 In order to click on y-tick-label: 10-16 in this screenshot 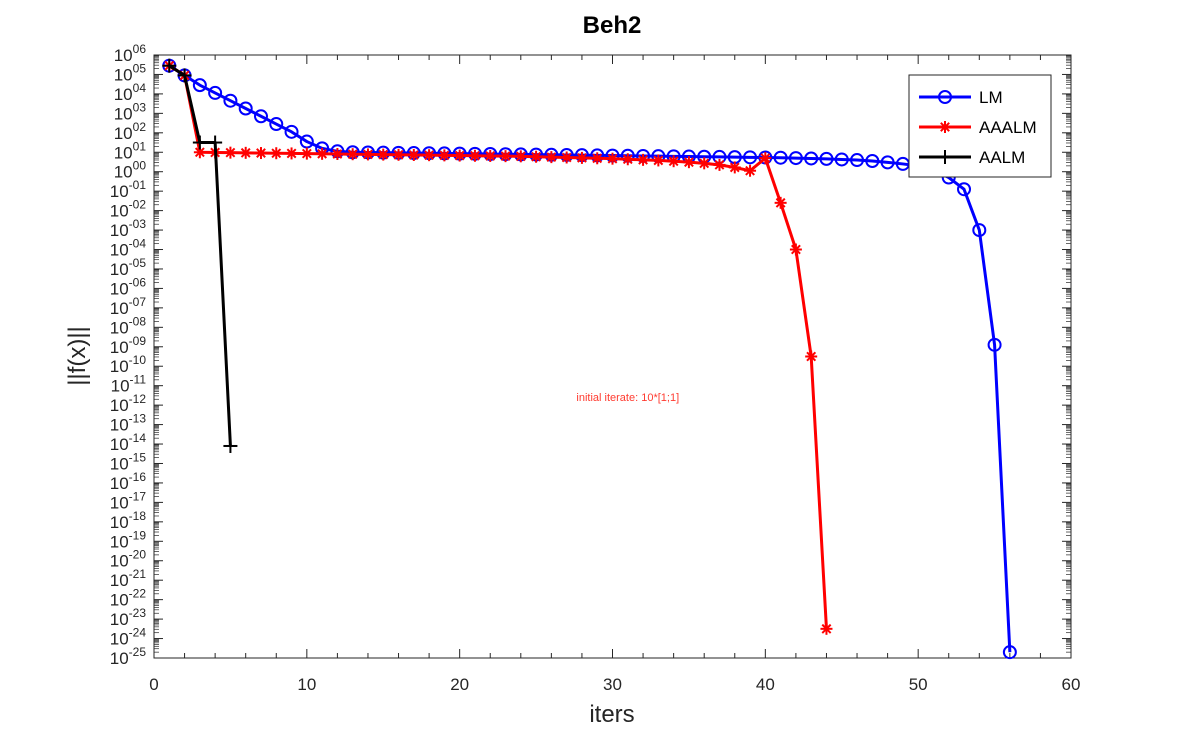, I will do `click(128, 481)`.